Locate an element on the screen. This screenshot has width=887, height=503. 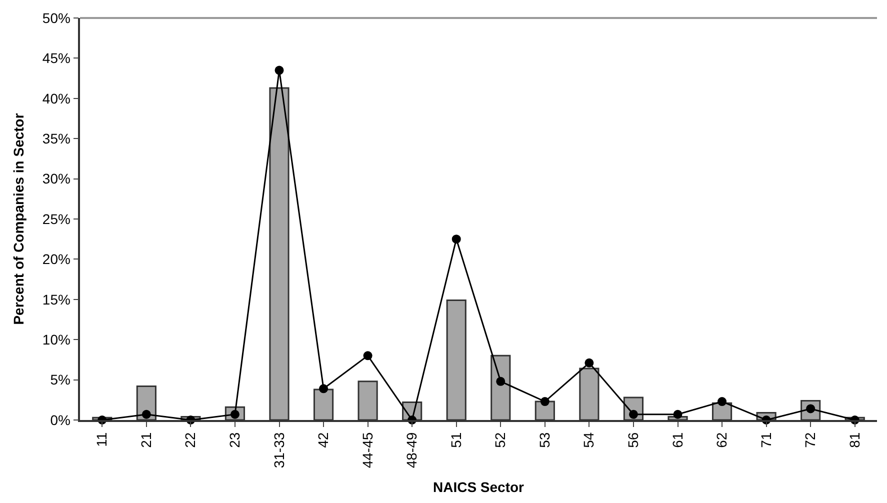
y-tick-label: 45% is located at coordinates (56, 58).